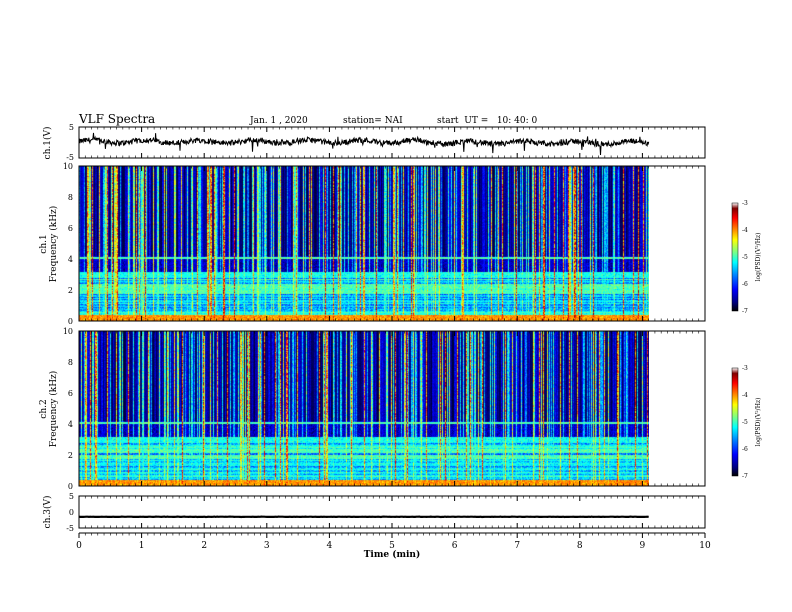 The width and height of the screenshot is (792, 612). What do you see at coordinates (745, 257) in the screenshot?
I see `ch1-colorbar-tick-m5: -5` at bounding box center [745, 257].